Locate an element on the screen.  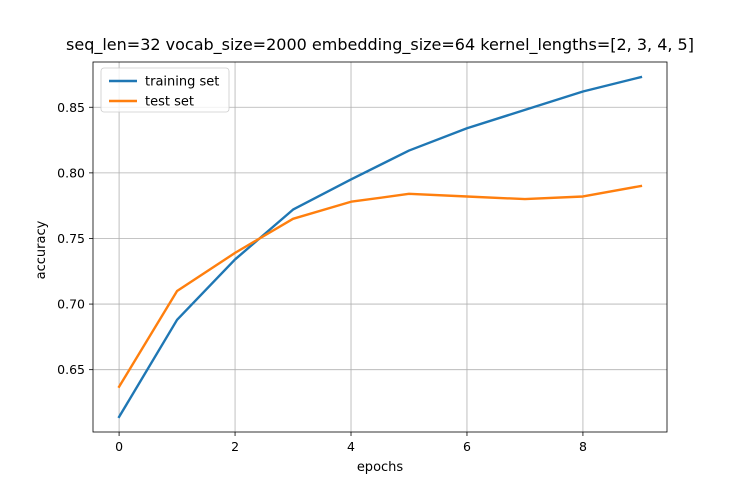
x-tick-label: 2 is located at coordinates (235, 446).